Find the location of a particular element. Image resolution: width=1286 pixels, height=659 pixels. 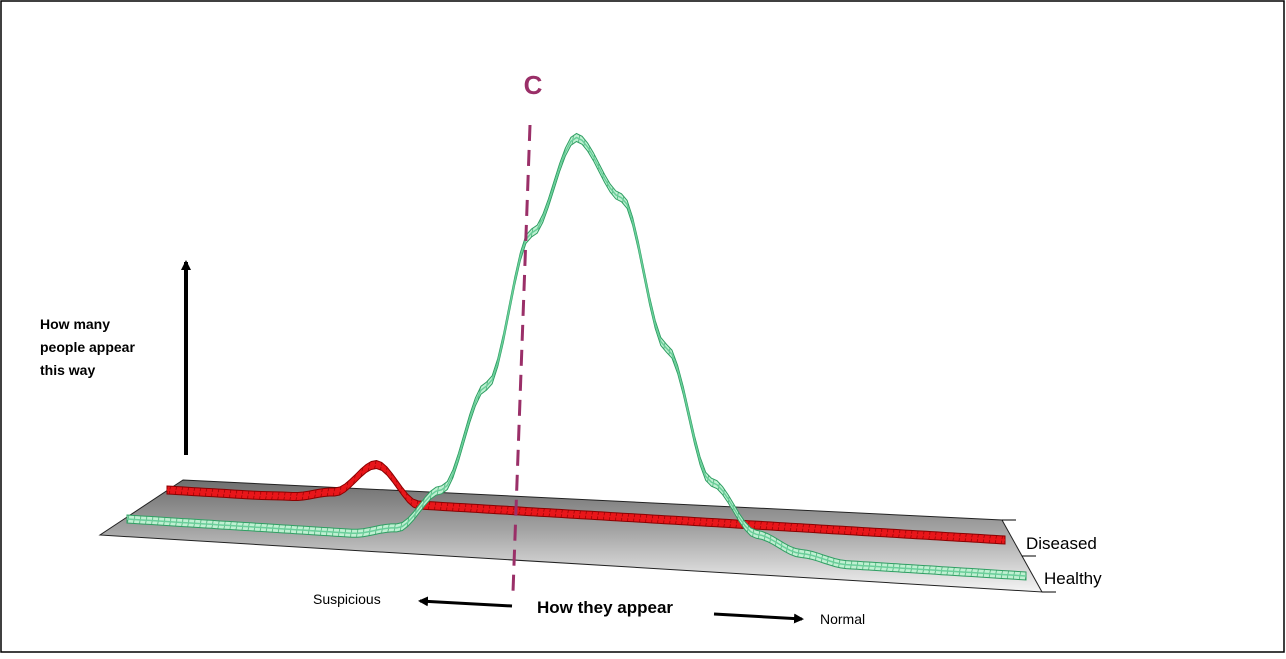

x-left-arrow is located at coordinates (465, 602).